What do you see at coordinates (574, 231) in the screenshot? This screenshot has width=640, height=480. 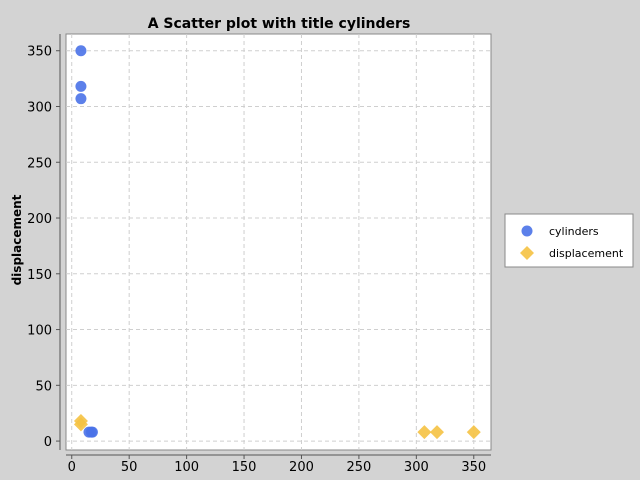 I see `legend-label-cylinders: cylinders` at bounding box center [574, 231].